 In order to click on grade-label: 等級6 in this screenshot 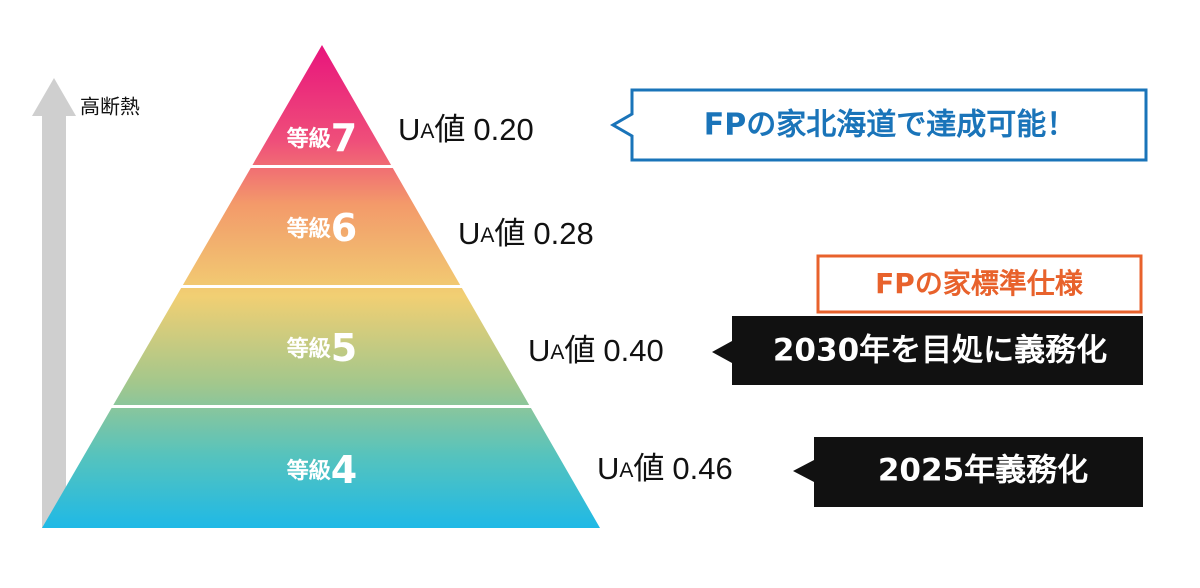, I will do `click(322, 228)`.